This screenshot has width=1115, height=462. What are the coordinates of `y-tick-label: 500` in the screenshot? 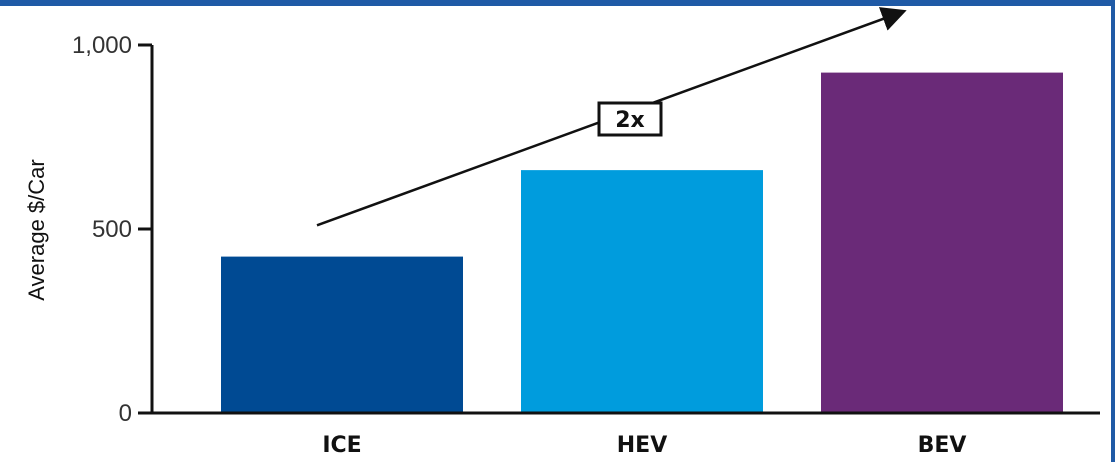 It's located at (112, 229).